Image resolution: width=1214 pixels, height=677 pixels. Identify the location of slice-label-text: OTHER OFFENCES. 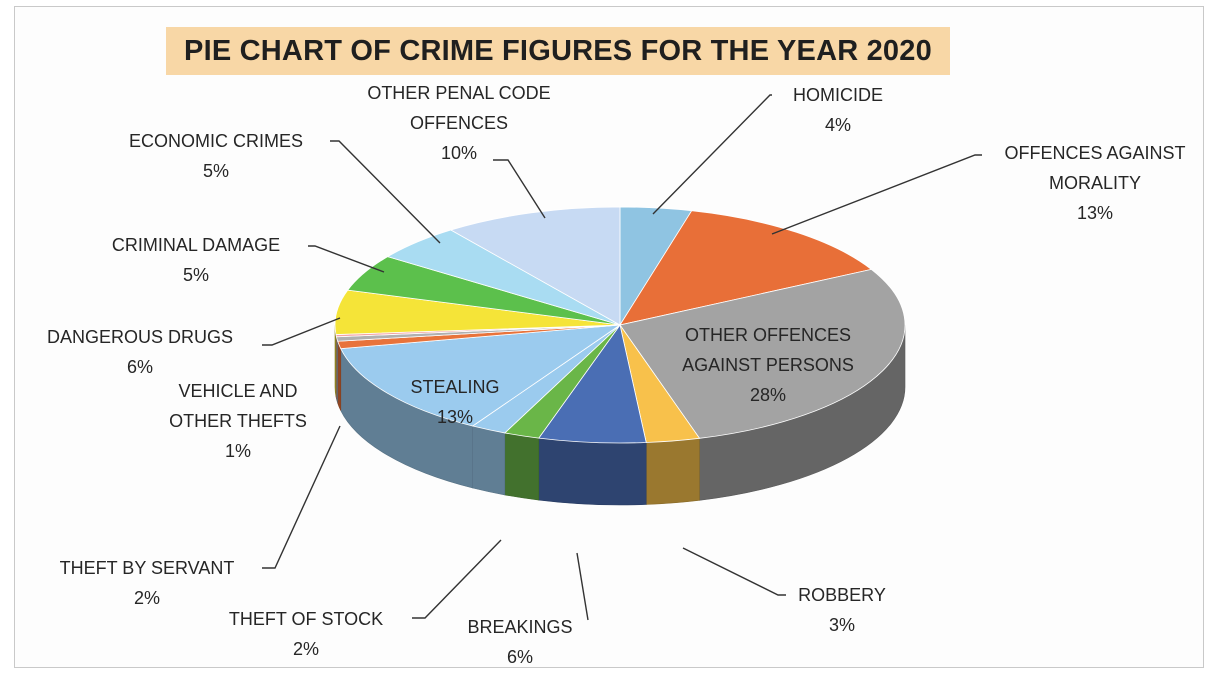
(767, 335).